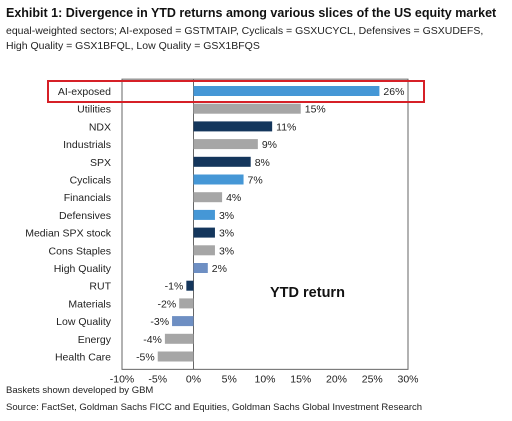 The width and height of the screenshot is (512, 421). What do you see at coordinates (100, 287) in the screenshot?
I see `category-label: RUT` at bounding box center [100, 287].